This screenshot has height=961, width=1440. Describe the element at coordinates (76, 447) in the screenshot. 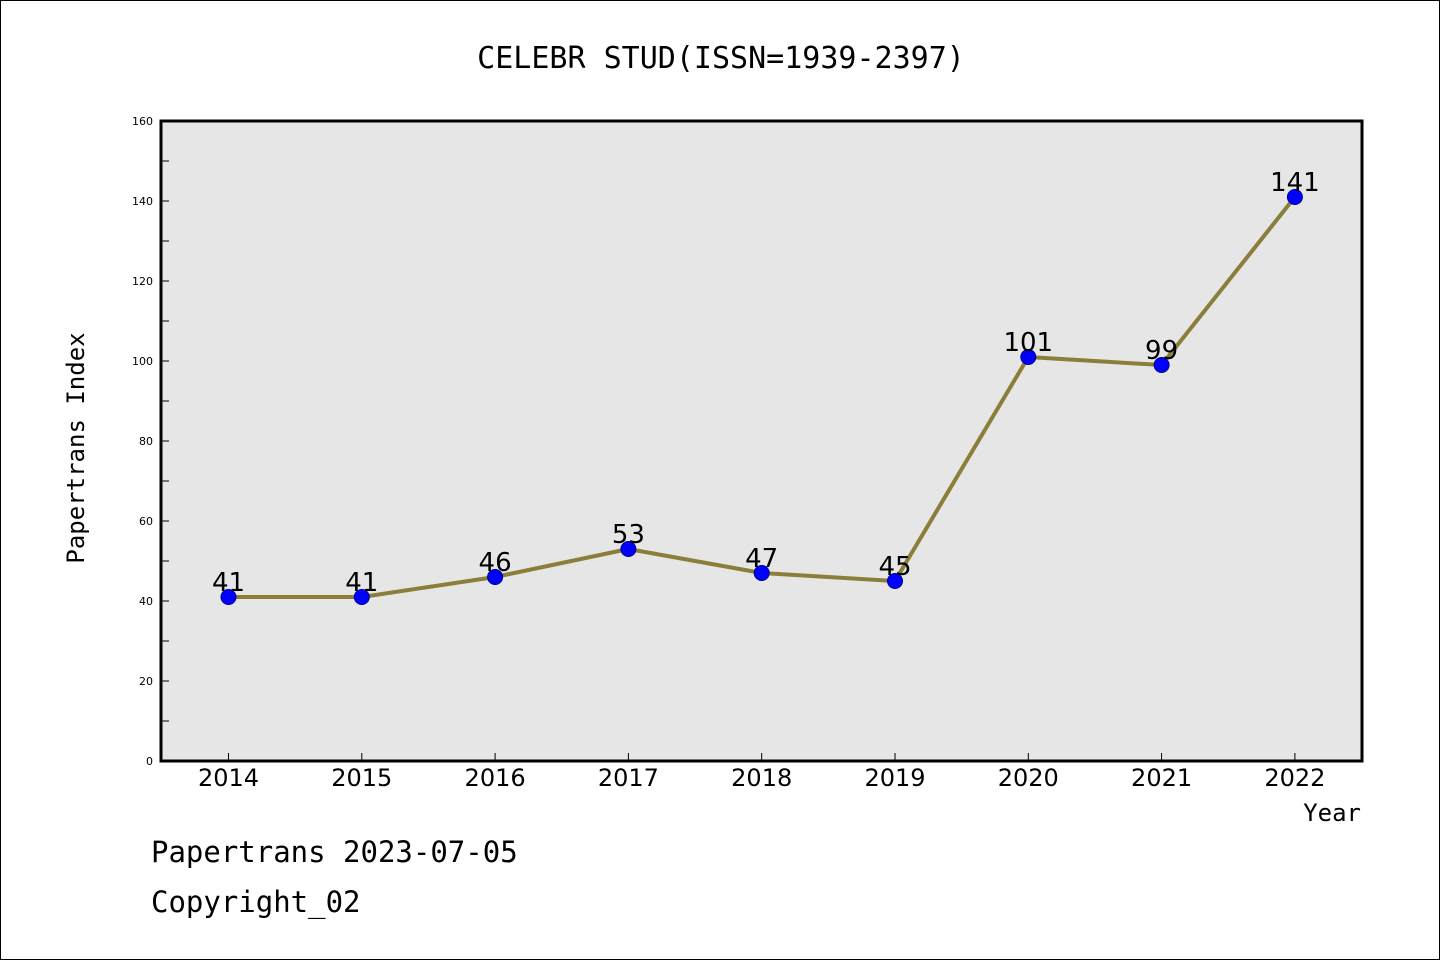

I see `y-axis-title: Papertrans Index` at that location.